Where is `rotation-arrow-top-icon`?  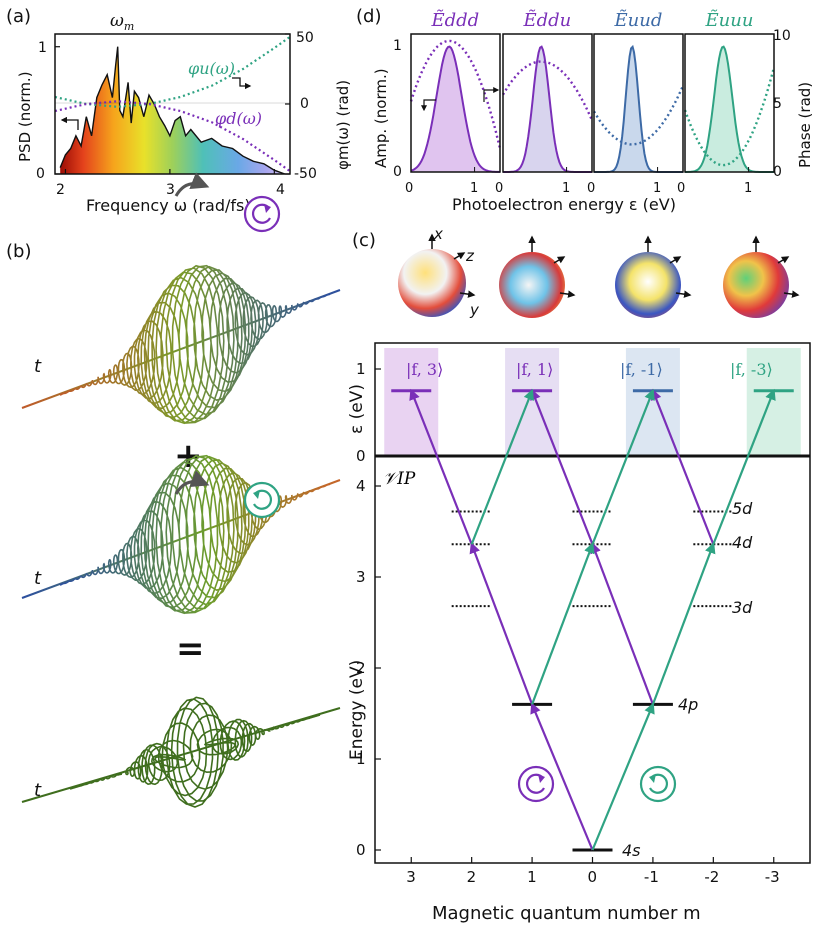 rotation-arrow-top-icon is located at coordinates (192, 184).